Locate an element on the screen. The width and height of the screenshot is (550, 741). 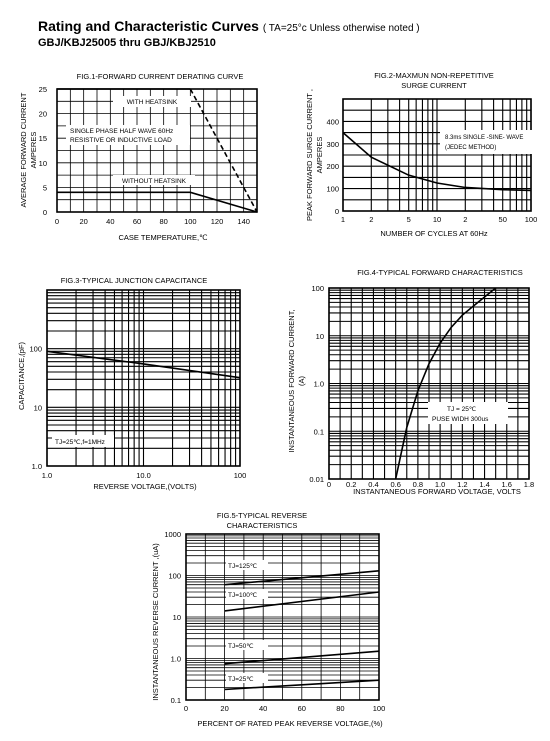
y-axis-label: INSTANTANEOUS FORWARD CURRENT, is located at coordinates (291, 380).